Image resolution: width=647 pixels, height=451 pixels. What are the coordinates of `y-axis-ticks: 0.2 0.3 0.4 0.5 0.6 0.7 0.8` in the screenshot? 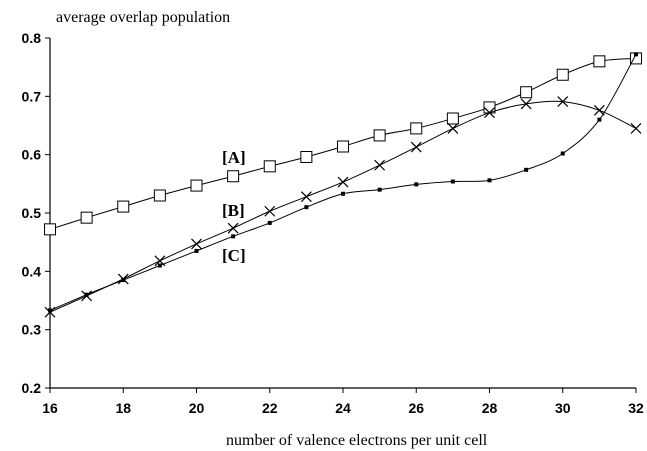 It's located at (36, 213).